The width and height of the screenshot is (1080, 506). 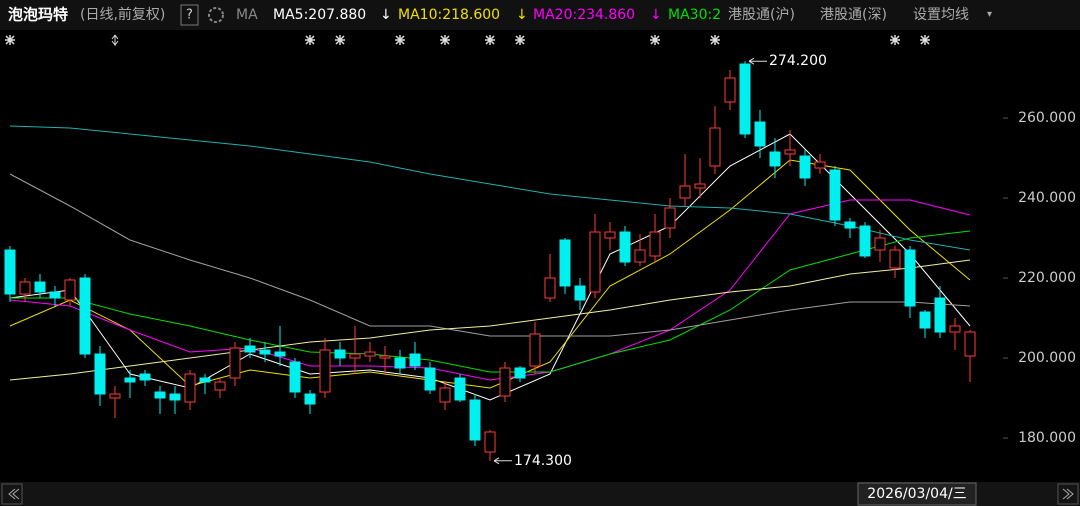 What do you see at coordinates (1047, 198) in the screenshot?
I see `y-tick-label: 240.000` at bounding box center [1047, 198].